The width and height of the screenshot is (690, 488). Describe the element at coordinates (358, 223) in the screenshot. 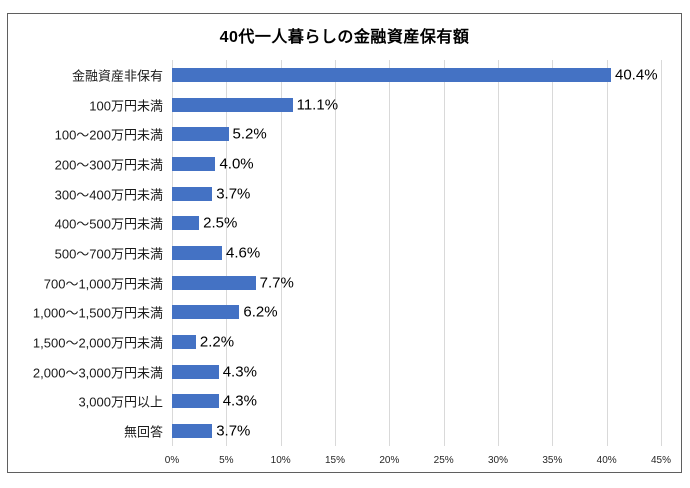

I see `bar-row: 400～500万円未満 2.5%` at that location.